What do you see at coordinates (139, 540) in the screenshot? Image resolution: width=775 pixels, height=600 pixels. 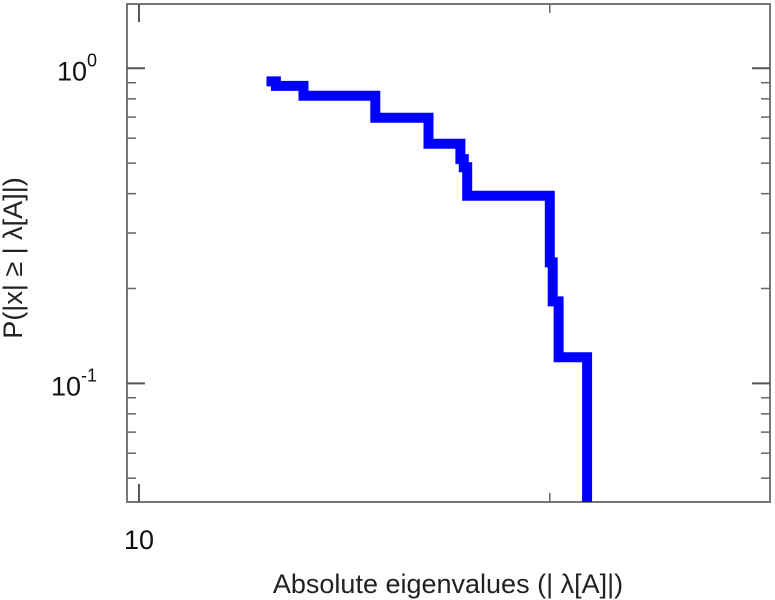 I see `x-tick-label: 10` at bounding box center [139, 540].